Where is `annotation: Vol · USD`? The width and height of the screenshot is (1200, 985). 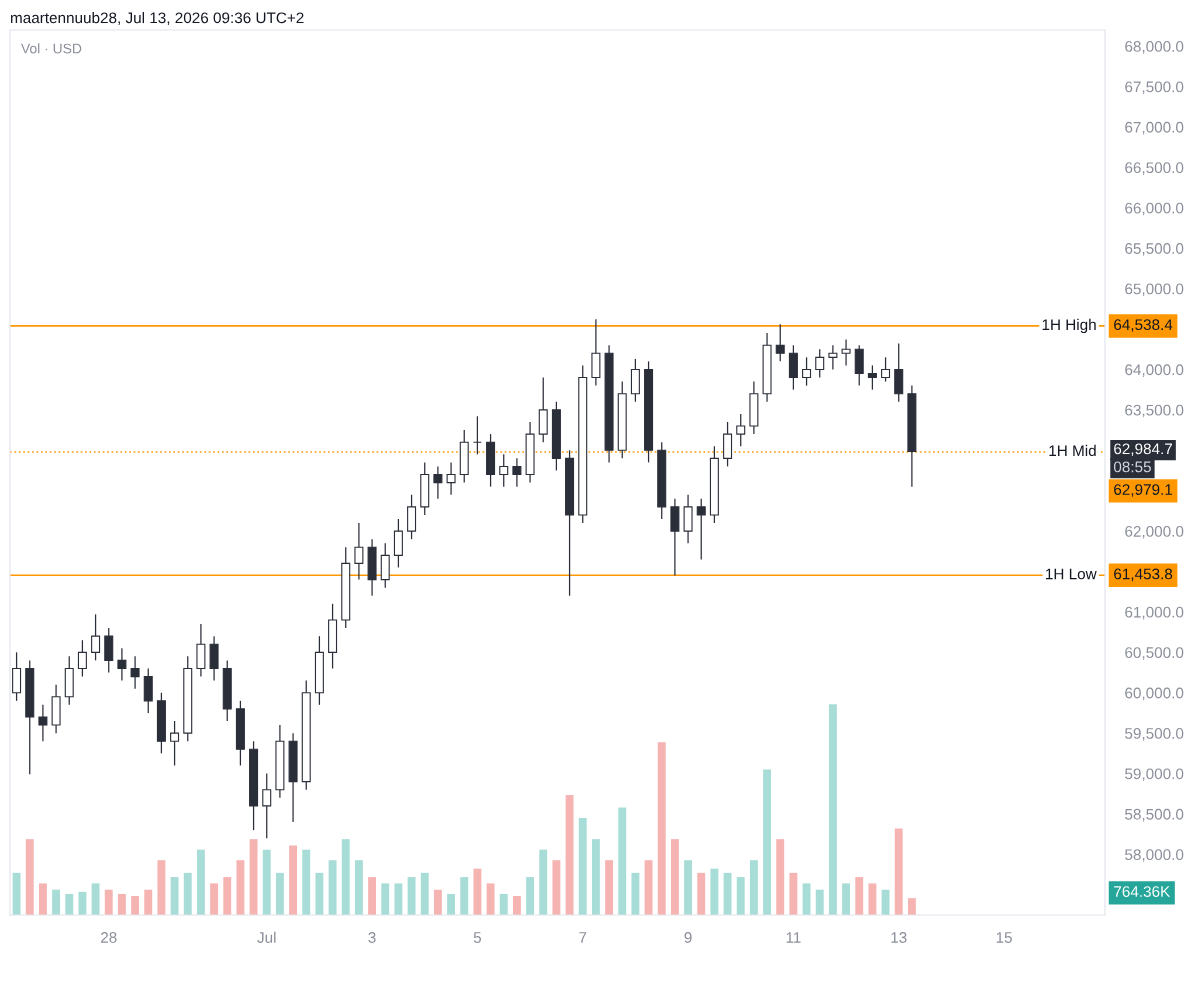 annotation: Vol · USD is located at coordinates (51, 48).